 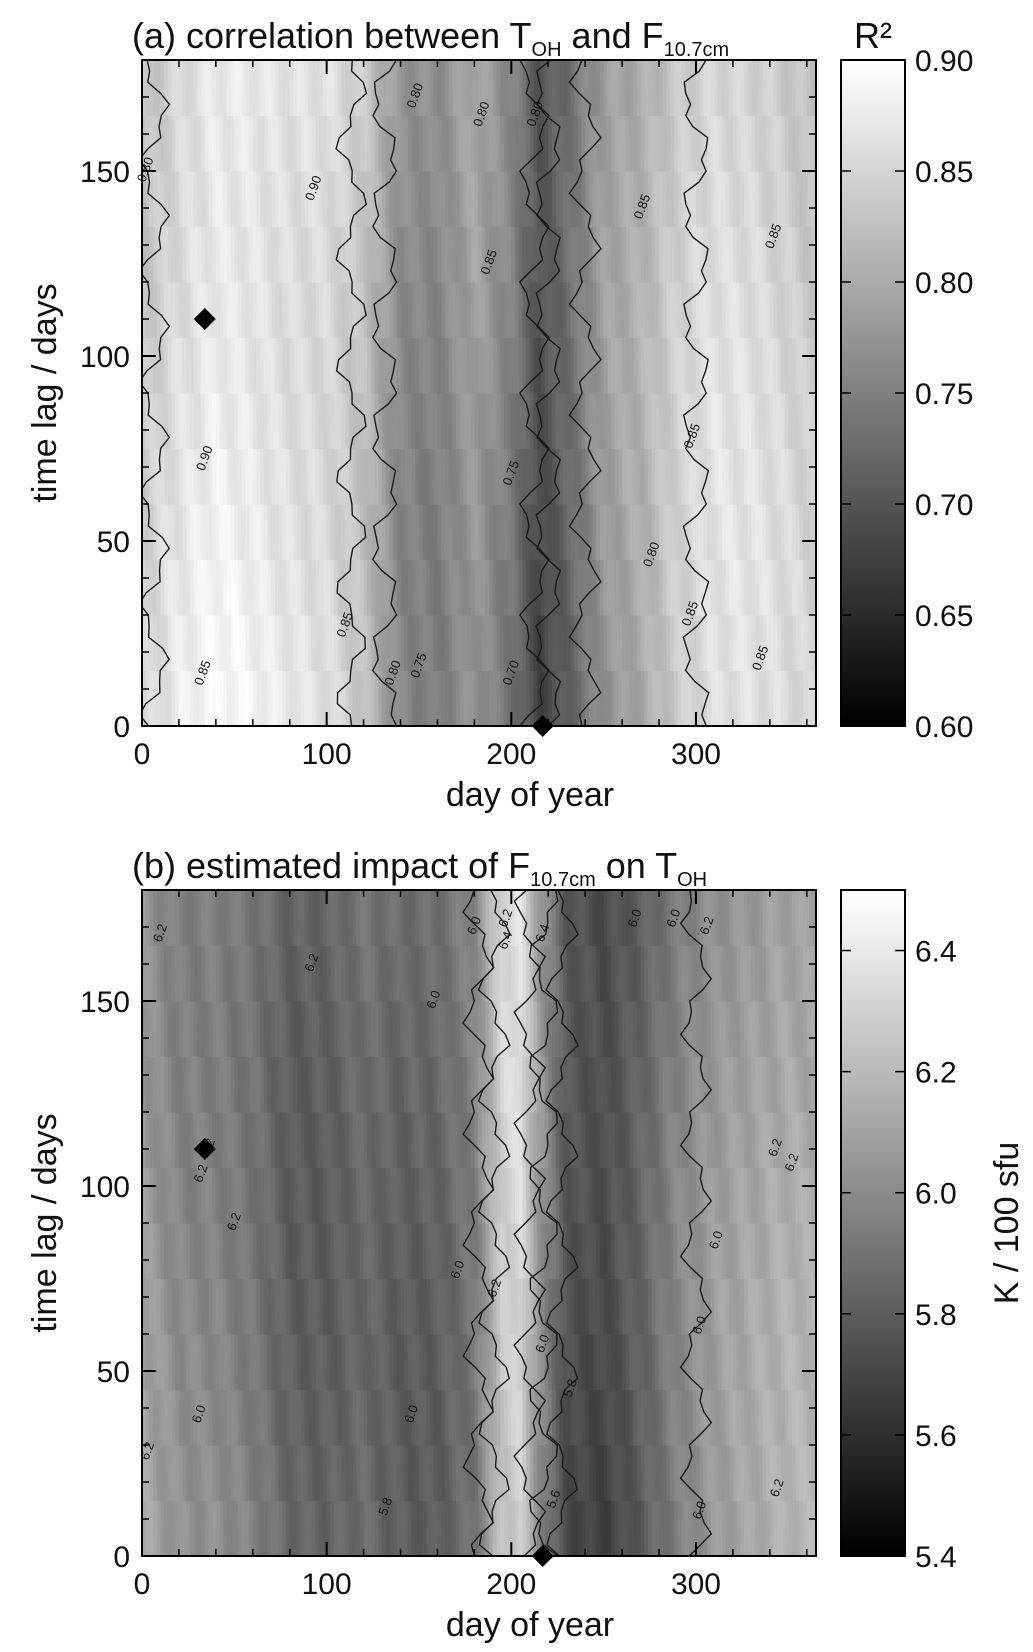 What do you see at coordinates (530, 795) in the screenshot?
I see `panel-a-xlabel: day of year` at bounding box center [530, 795].